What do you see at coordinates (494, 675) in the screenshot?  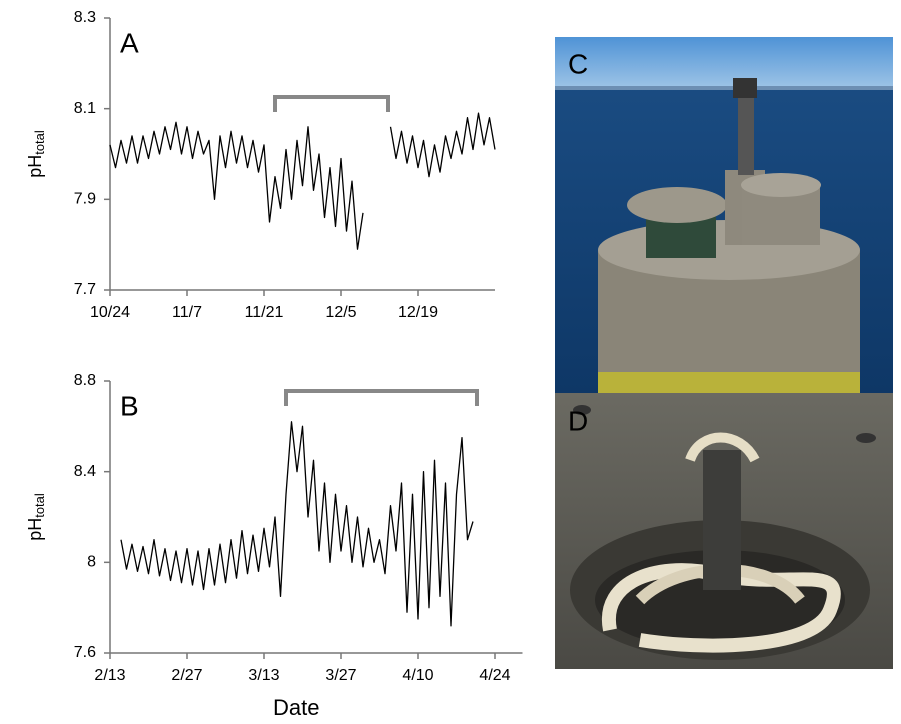 I see `x-tick-label: 4/24` at bounding box center [494, 675].